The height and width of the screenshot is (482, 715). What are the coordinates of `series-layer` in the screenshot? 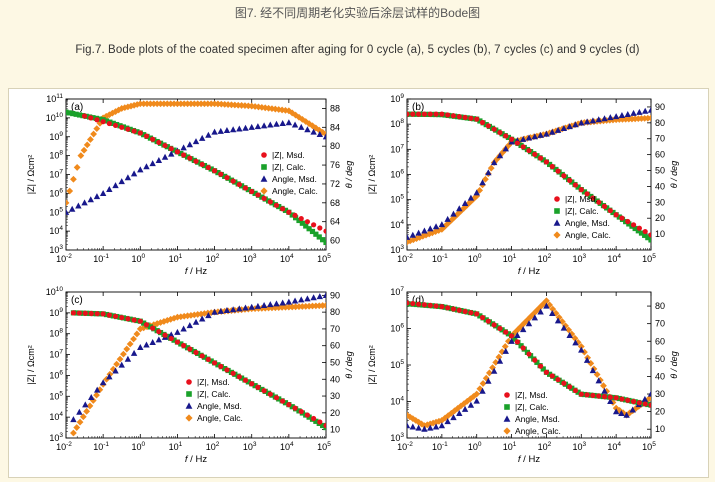 It's located at (198, 364).